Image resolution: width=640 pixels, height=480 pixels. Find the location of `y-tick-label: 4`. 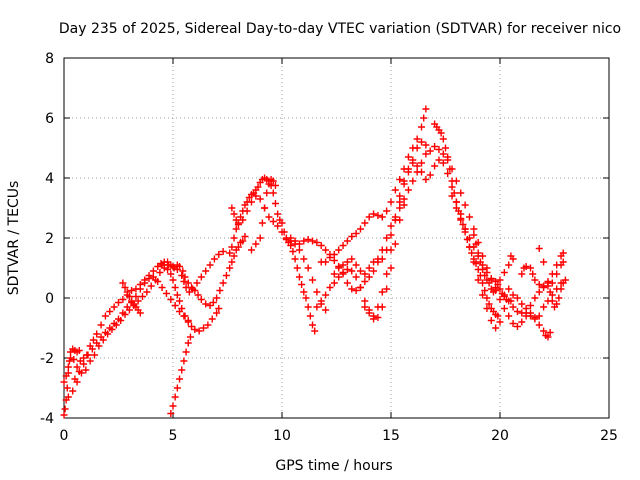

y-tick-label: 4 is located at coordinates (49, 179).